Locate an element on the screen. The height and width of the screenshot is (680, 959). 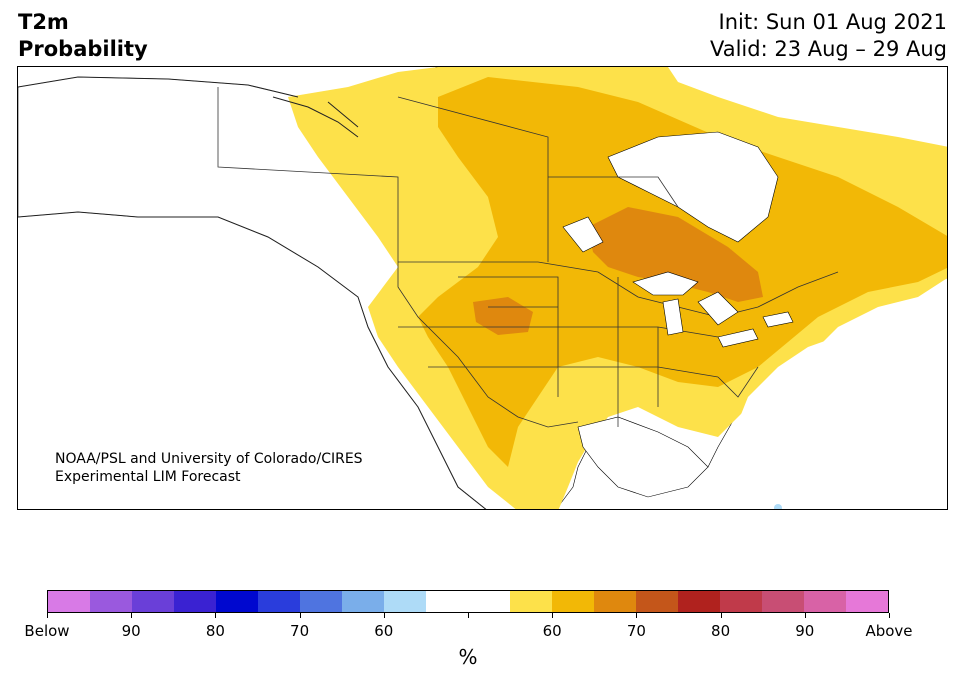
region-80-percent-west is located at coordinates (503, 316).